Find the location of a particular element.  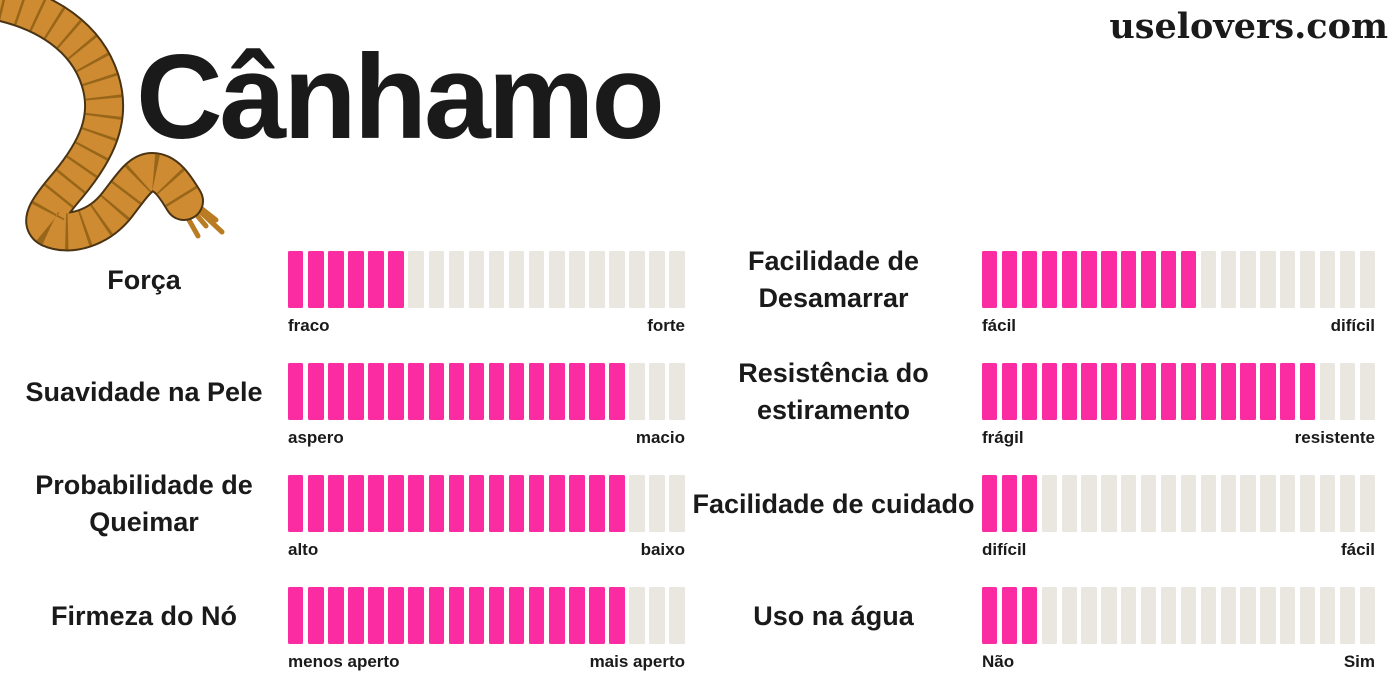

rating-bar: fácil difícil is located at coordinates (1178, 307).